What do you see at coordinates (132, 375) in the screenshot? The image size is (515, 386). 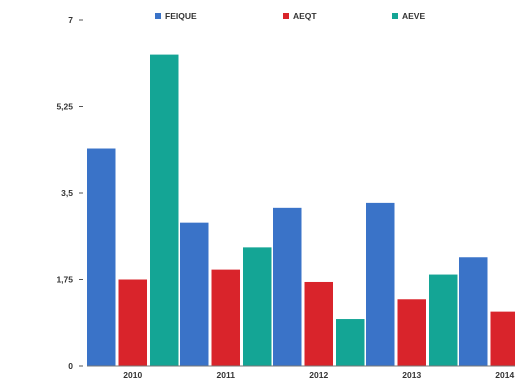 I see `x-tick-label: 2010` at bounding box center [132, 375].